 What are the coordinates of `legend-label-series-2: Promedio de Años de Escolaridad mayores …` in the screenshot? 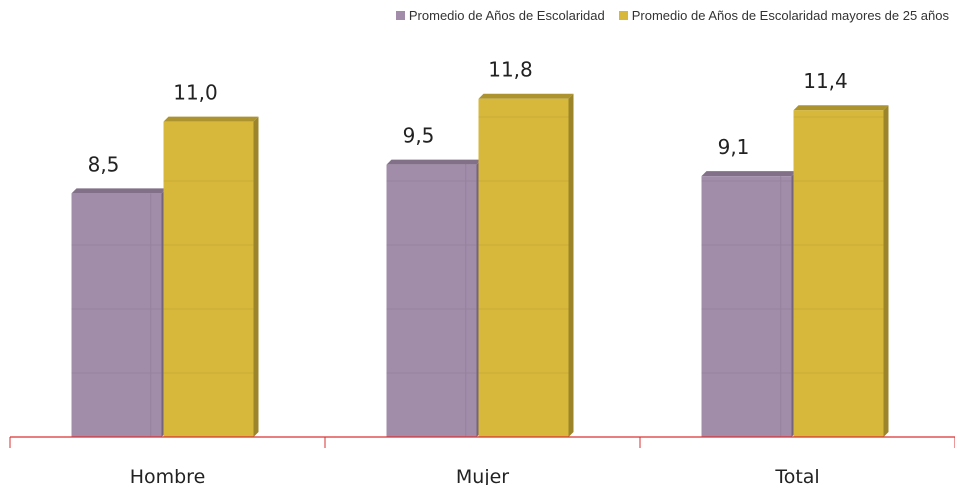 It's located at (790, 15).